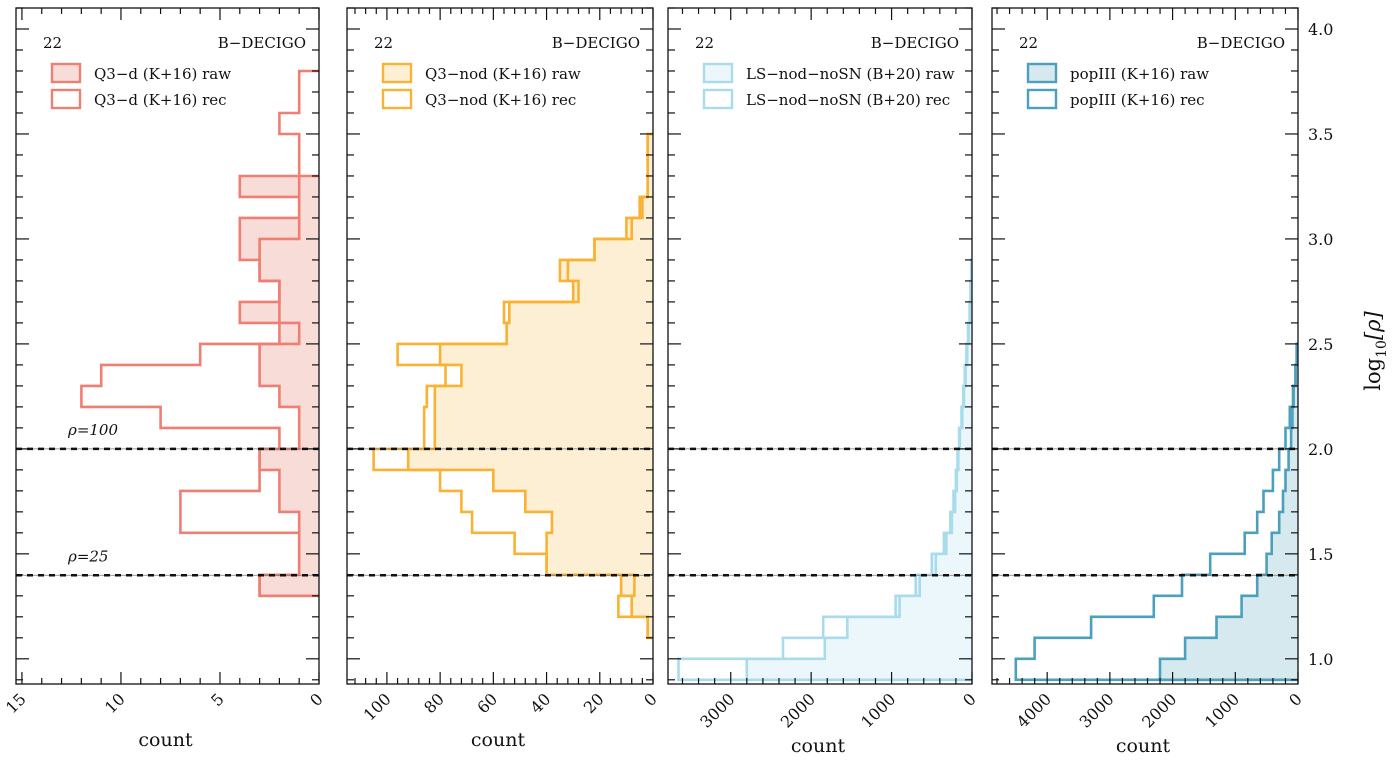  I want to click on x-tick-label: 15, so click(16, 703).